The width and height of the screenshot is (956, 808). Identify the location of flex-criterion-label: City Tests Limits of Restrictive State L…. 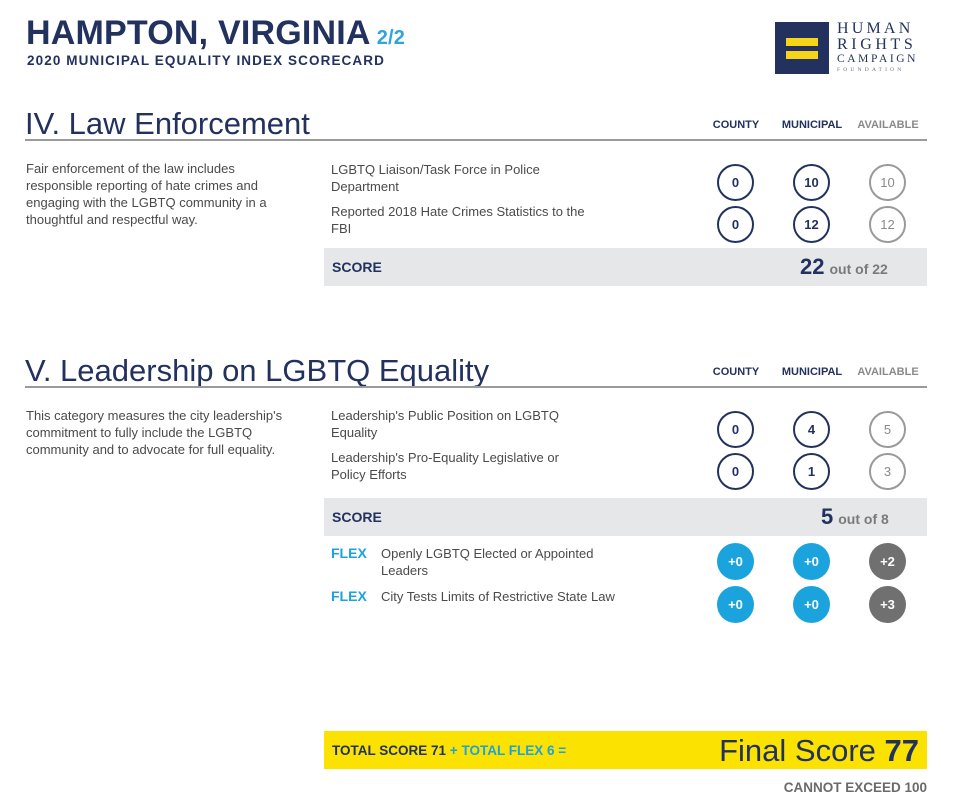
(498, 596).